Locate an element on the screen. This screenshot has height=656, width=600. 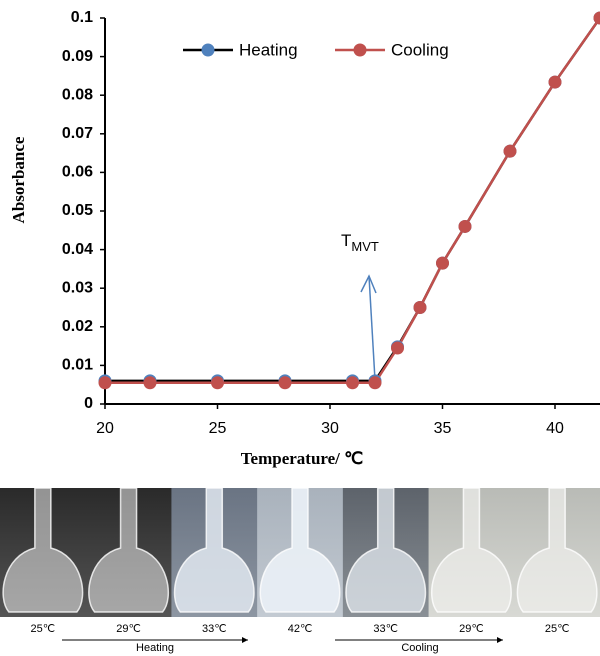
photo-label: 42℃ is located at coordinates (300, 629).